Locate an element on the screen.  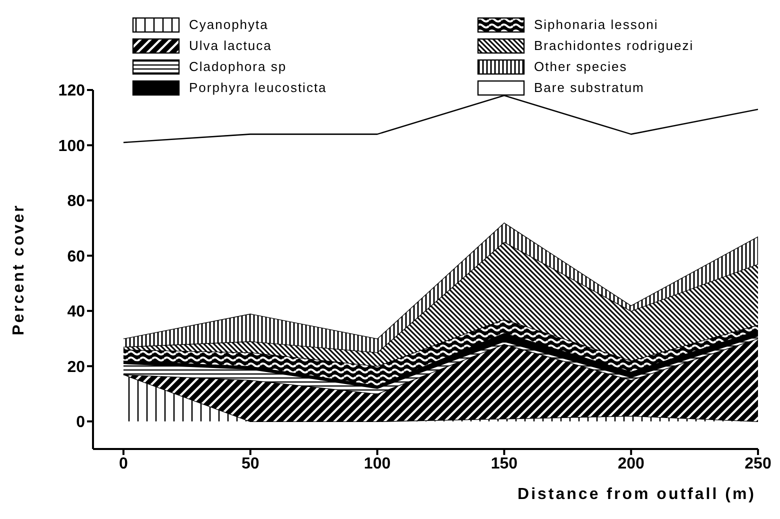
legend-label: Cyanophyta is located at coordinates (228, 24).